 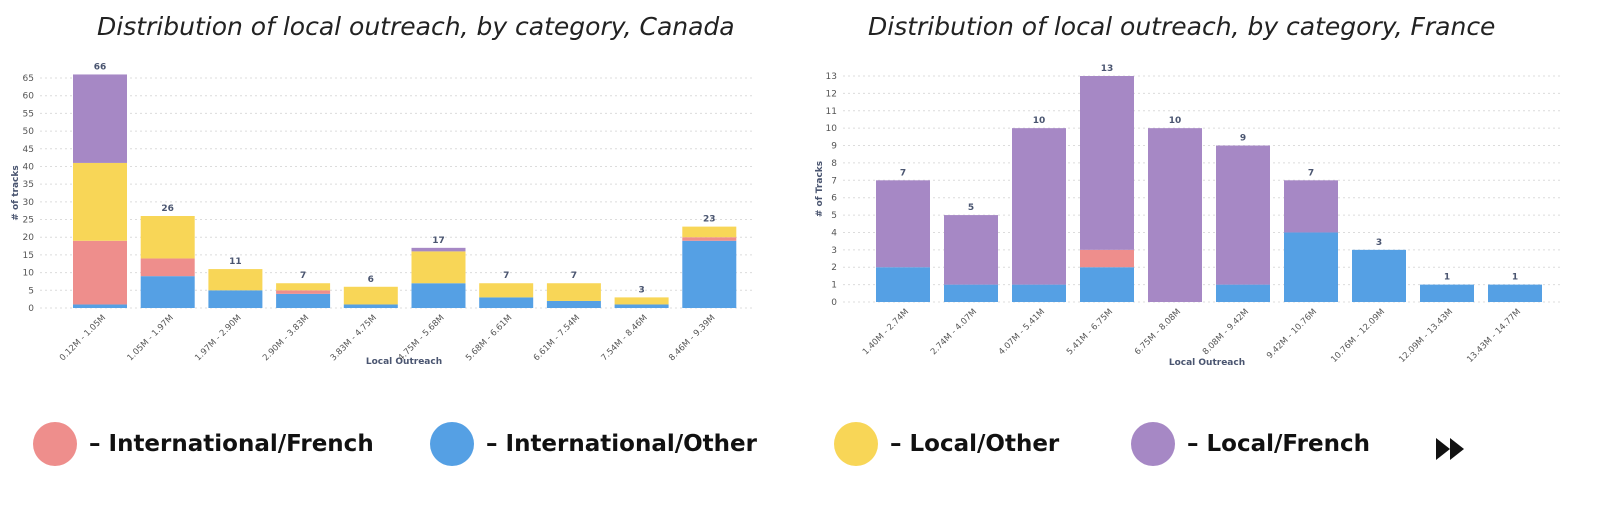 I want to click on bar-total-label: 13, so click(x=1107, y=69).